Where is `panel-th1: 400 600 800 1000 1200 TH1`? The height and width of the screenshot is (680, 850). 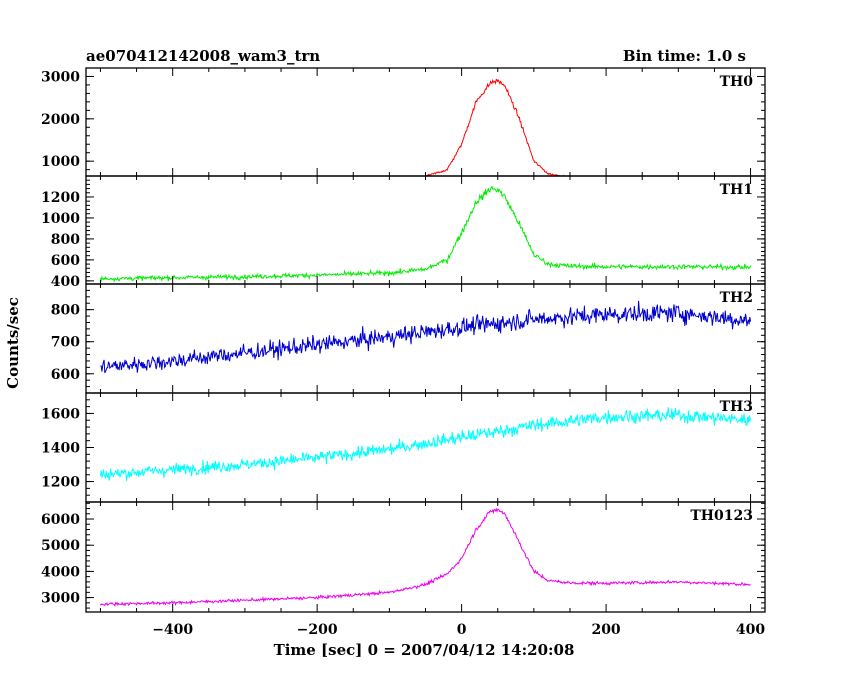 panel-th1: 400 600 800 1000 1200 TH1 is located at coordinates (403, 232).